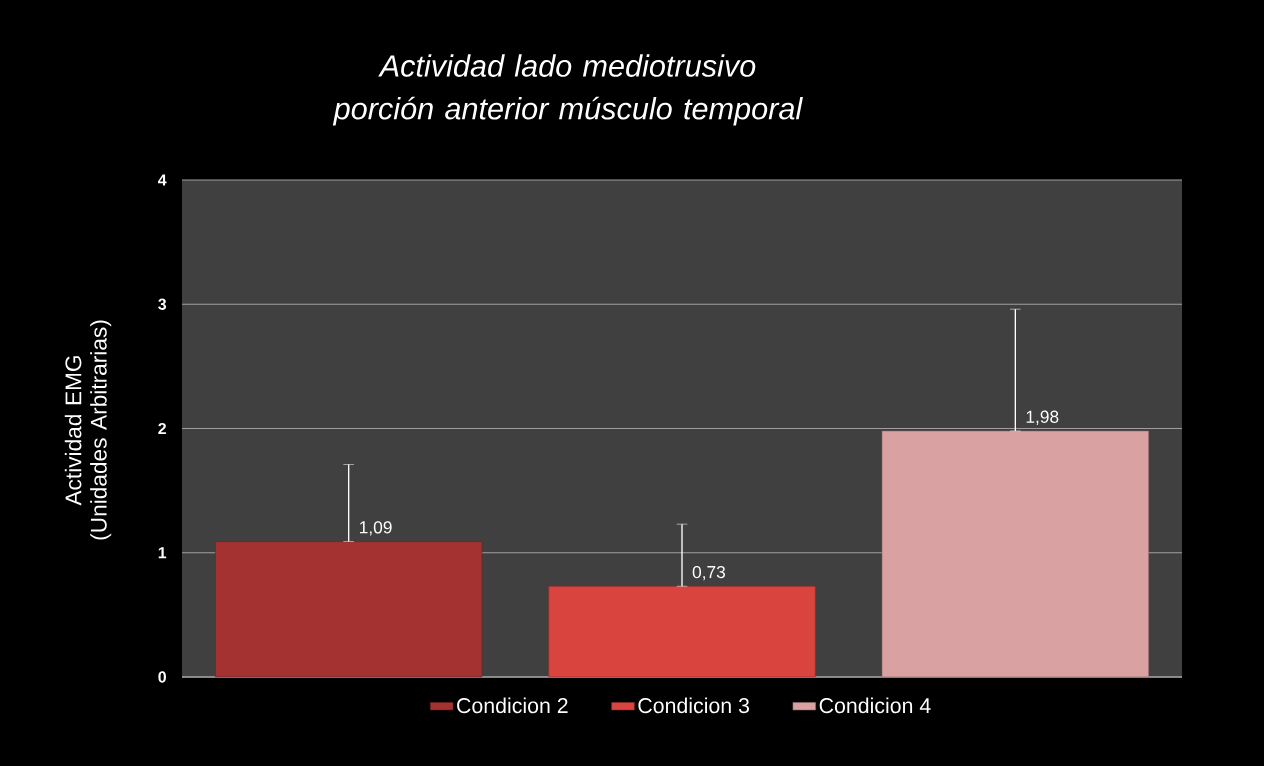 Image resolution: width=1264 pixels, height=766 pixels. What do you see at coordinates (162, 180) in the screenshot?
I see `y-tick-label: 4` at bounding box center [162, 180].